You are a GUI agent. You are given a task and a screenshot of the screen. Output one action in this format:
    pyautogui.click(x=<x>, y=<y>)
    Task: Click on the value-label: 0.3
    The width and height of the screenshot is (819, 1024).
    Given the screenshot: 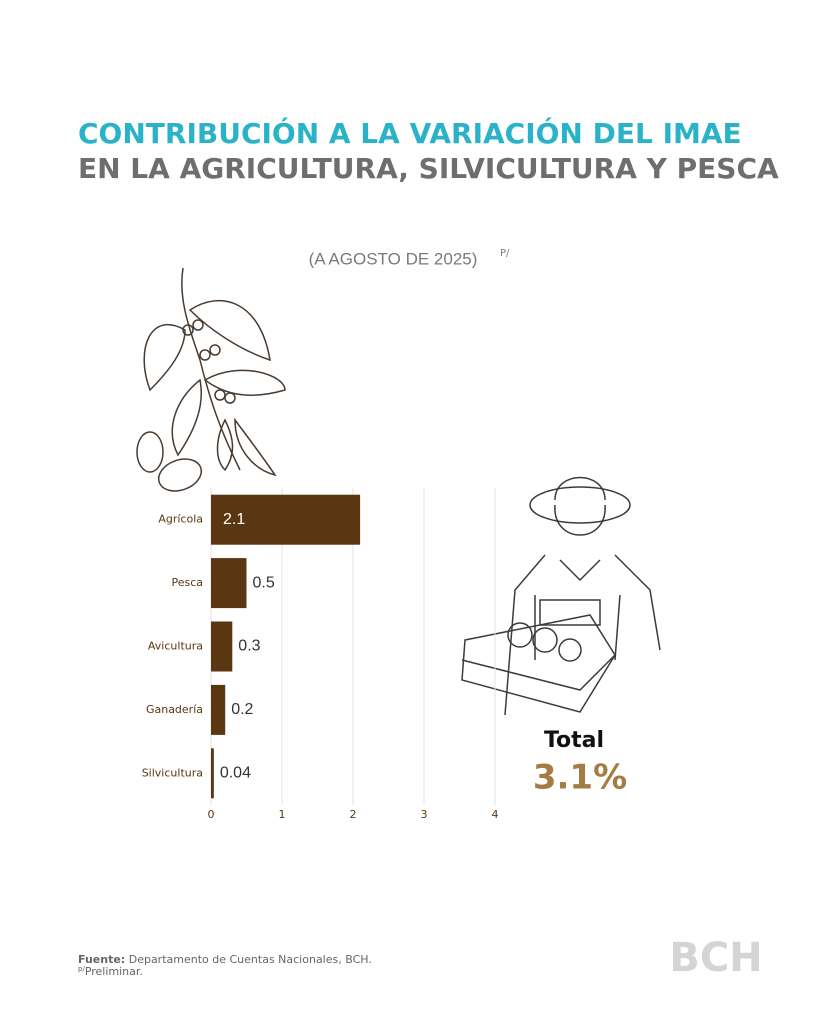 What is the action you would take?
    pyautogui.click(x=249, y=646)
    